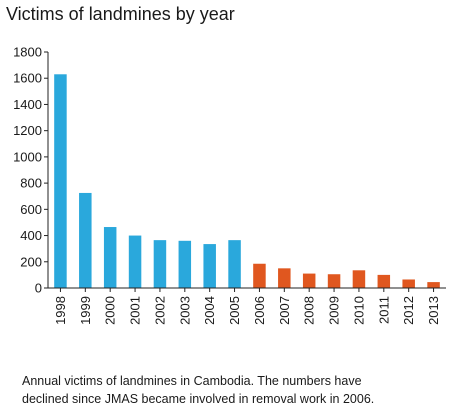 This screenshot has width=450, height=415. Describe the element at coordinates (259, 275) in the screenshot. I see `bar-2006` at that location.